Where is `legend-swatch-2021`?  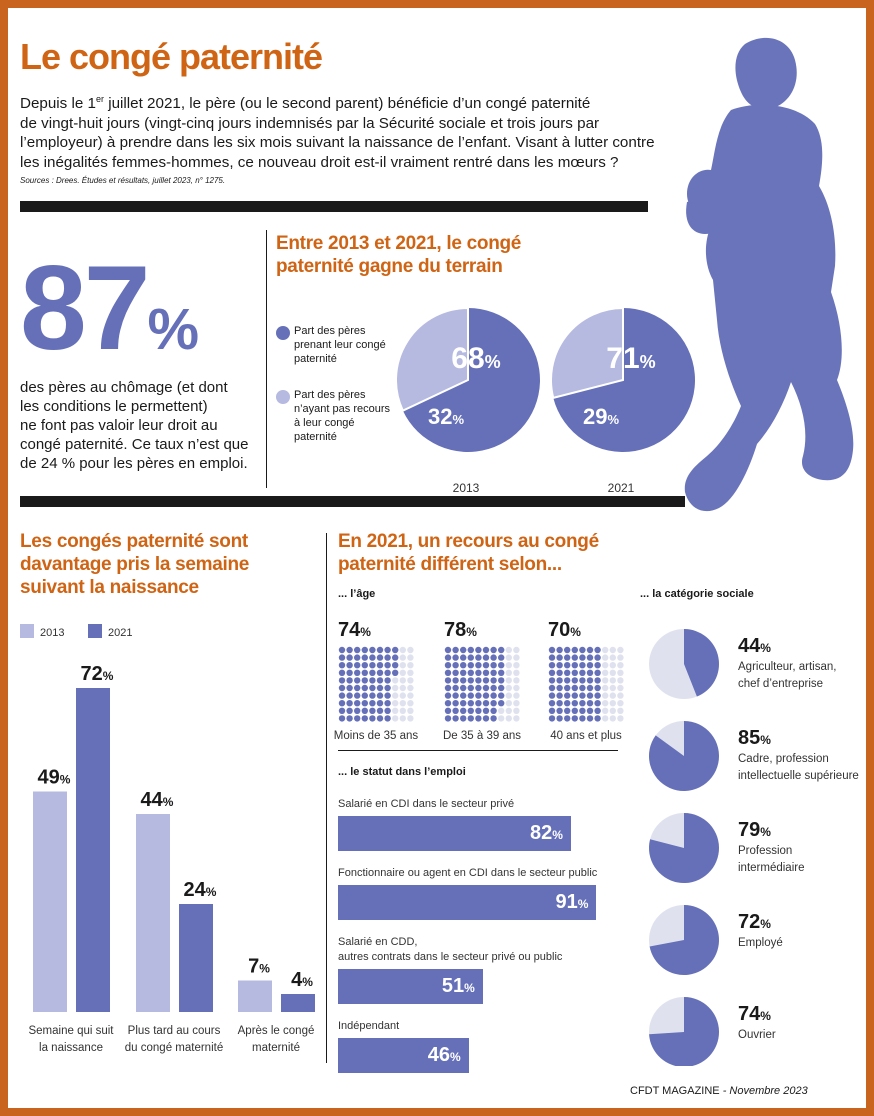
legend-swatch-2021 is located at coordinates (95, 631).